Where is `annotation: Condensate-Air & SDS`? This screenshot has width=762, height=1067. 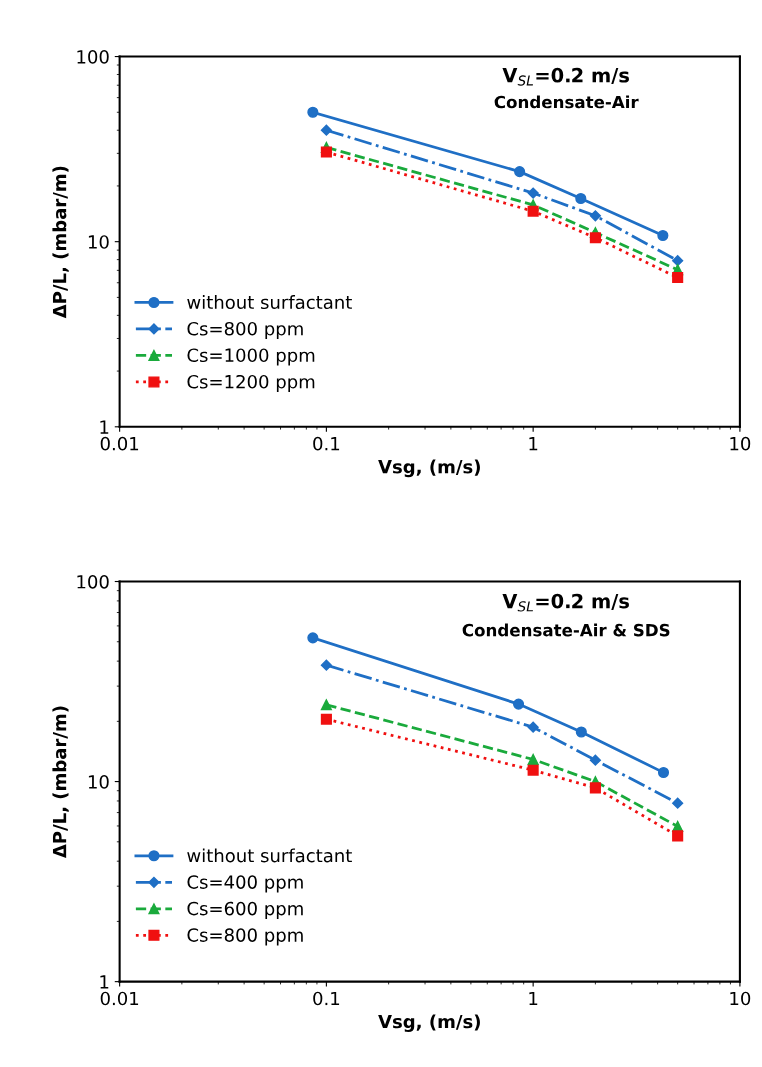 annotation: Condensate-Air & SDS is located at coordinates (566, 630).